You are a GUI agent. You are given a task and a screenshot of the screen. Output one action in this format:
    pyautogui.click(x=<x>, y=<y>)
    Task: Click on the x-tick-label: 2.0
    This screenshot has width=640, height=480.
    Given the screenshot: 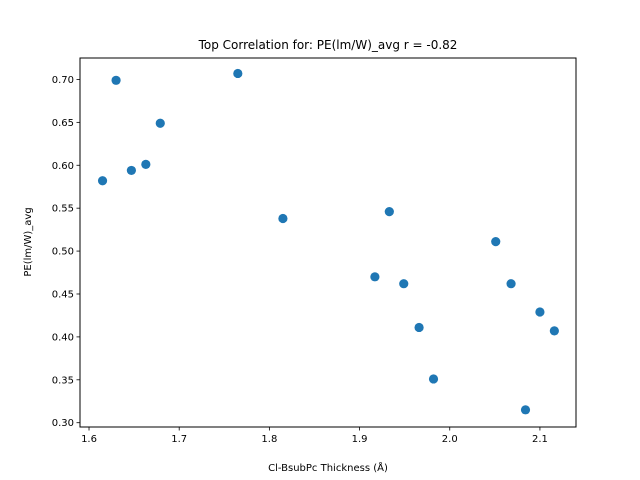 What is the action you would take?
    pyautogui.click(x=450, y=439)
    